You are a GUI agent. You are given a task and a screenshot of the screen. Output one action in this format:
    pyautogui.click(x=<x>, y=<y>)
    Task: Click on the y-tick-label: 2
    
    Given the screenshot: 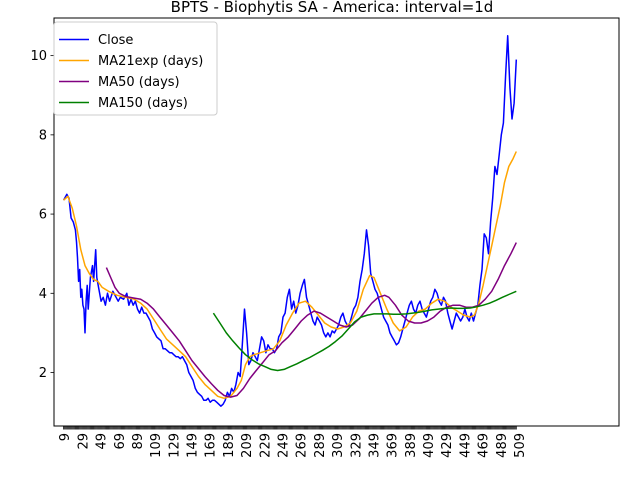 What is the action you would take?
    pyautogui.click(x=43, y=373)
    